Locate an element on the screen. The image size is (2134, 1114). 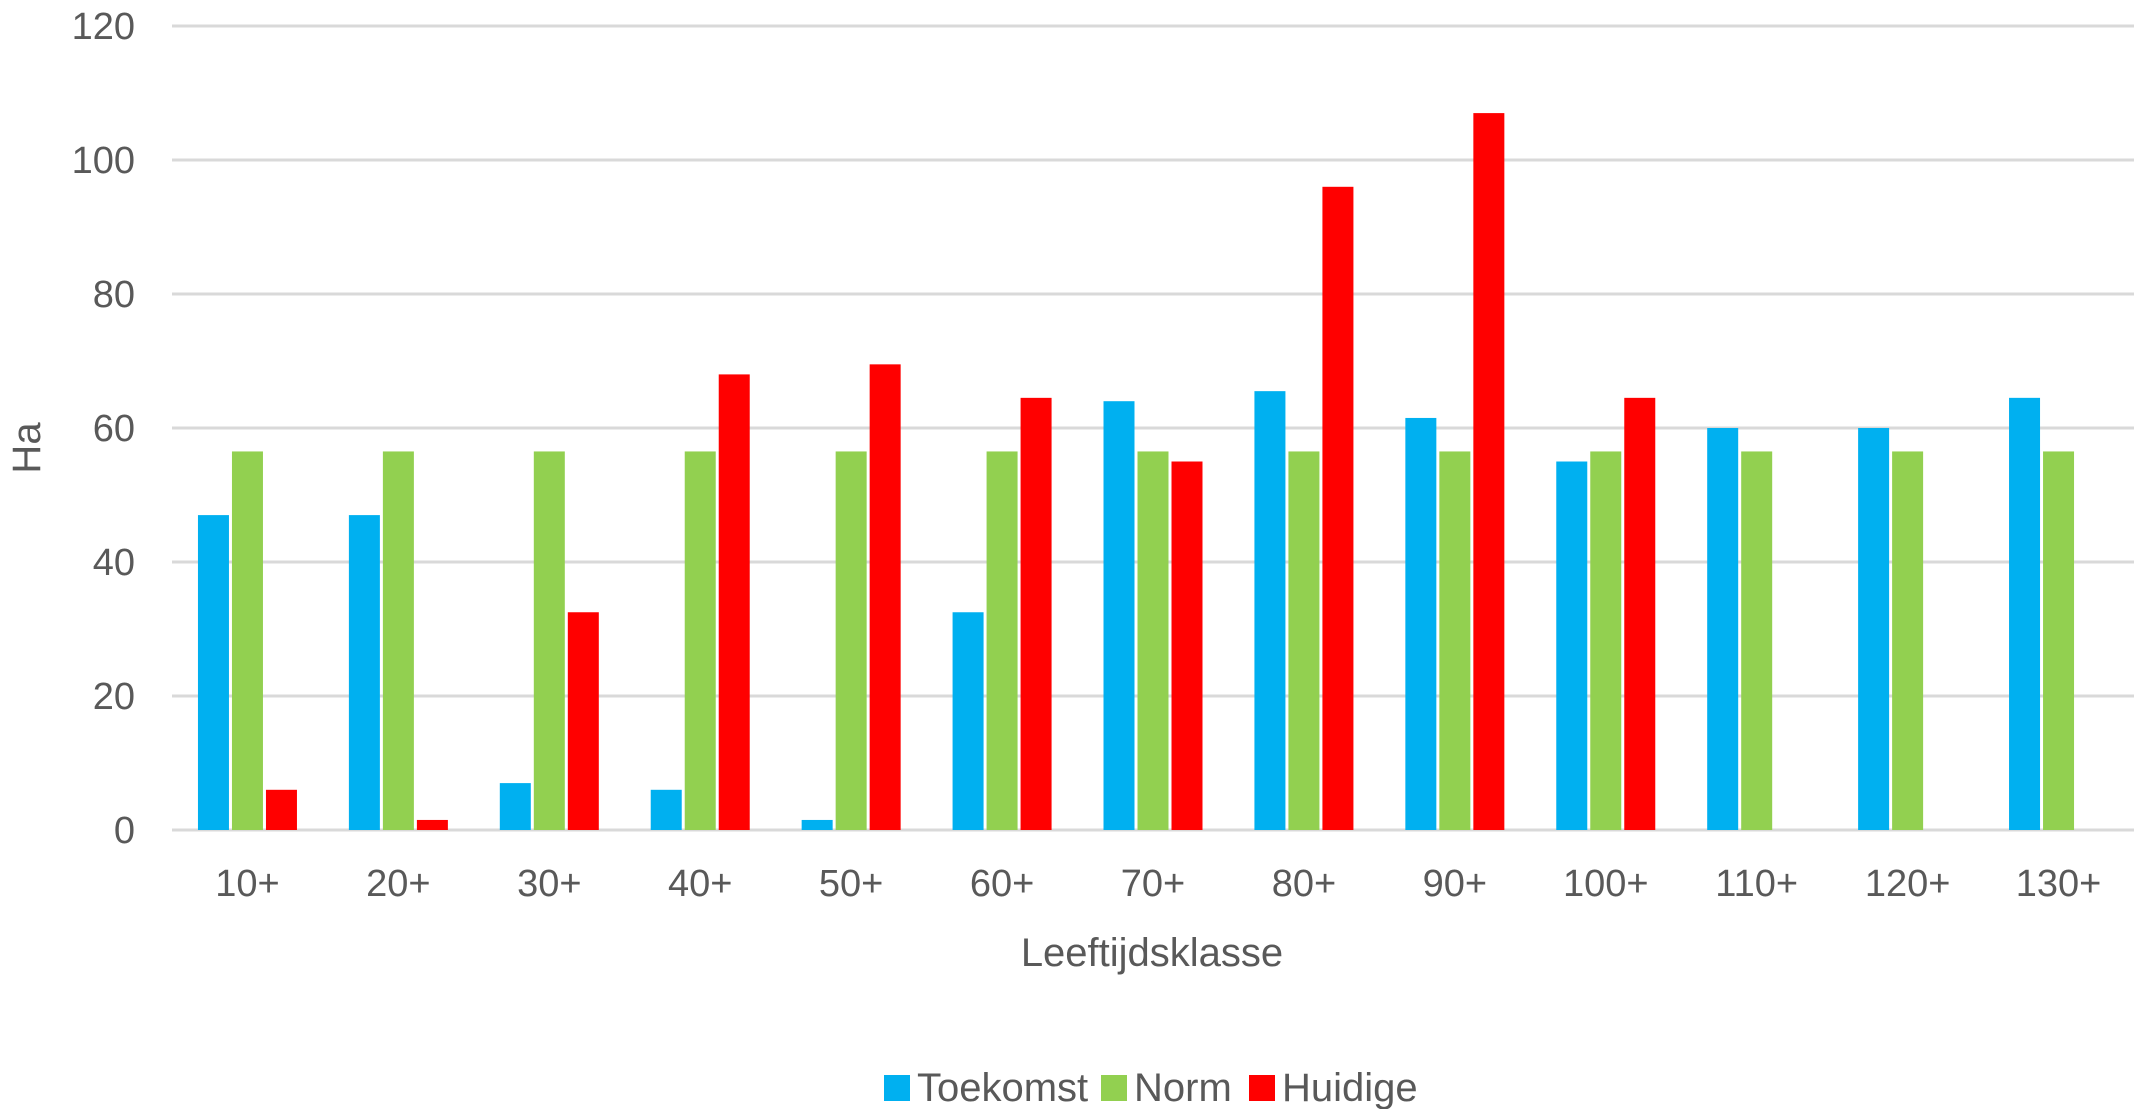
y-axis-ticks: 0 20 40 60 80 100 120 is located at coordinates (103, 429).